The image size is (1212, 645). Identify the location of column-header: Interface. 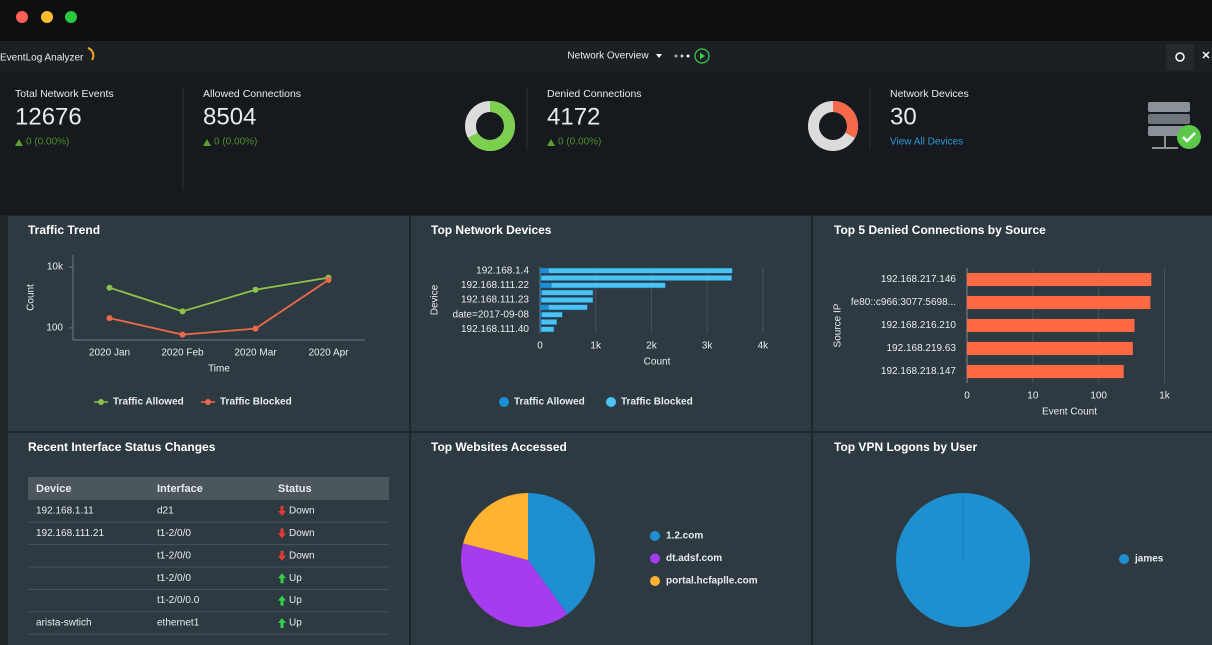
(180, 489).